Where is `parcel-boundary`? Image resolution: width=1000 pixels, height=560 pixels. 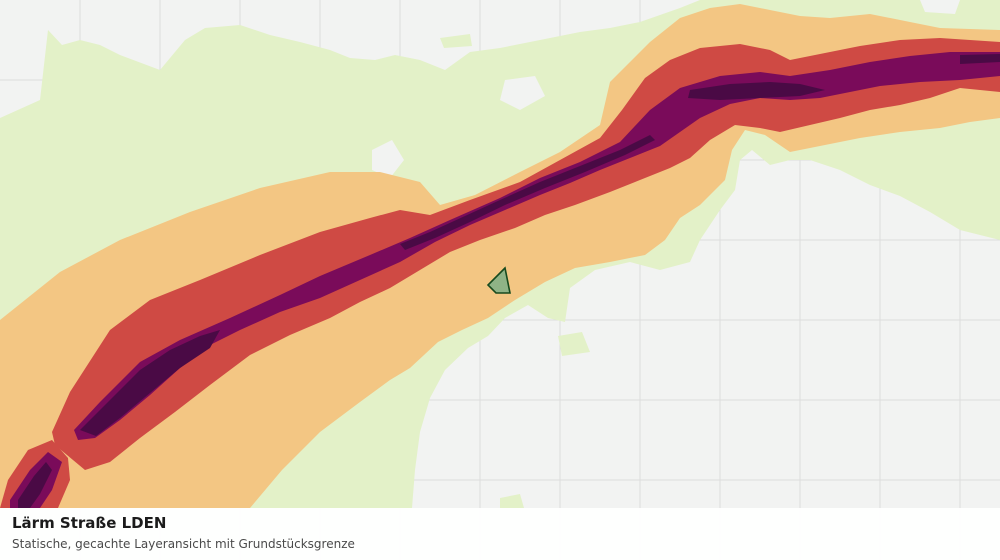 parcel-boundary is located at coordinates (498, 280).